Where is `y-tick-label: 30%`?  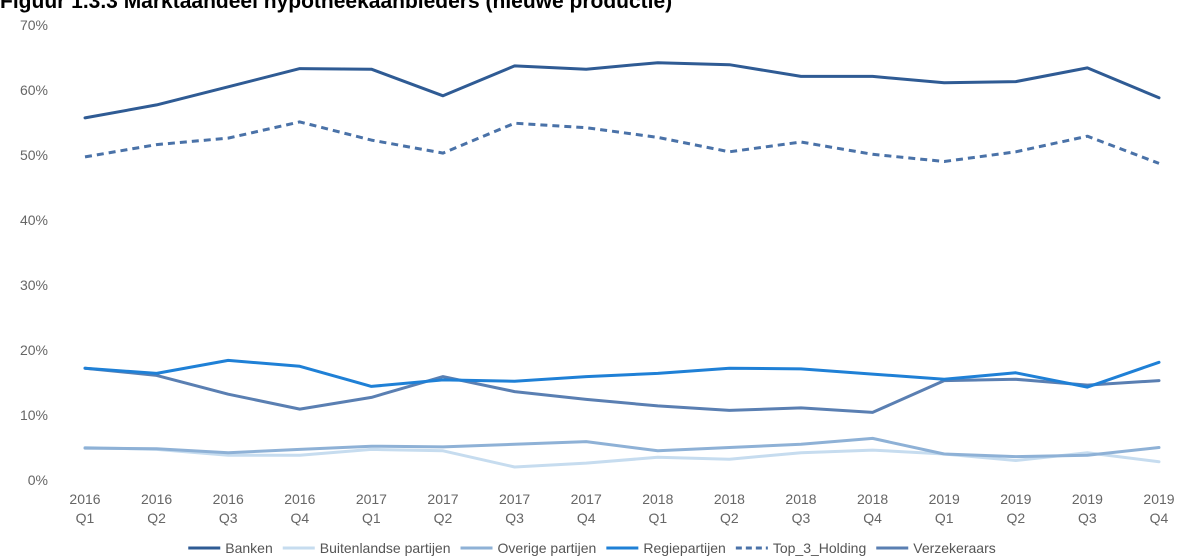 y-tick-label: 30% is located at coordinates (34, 285).